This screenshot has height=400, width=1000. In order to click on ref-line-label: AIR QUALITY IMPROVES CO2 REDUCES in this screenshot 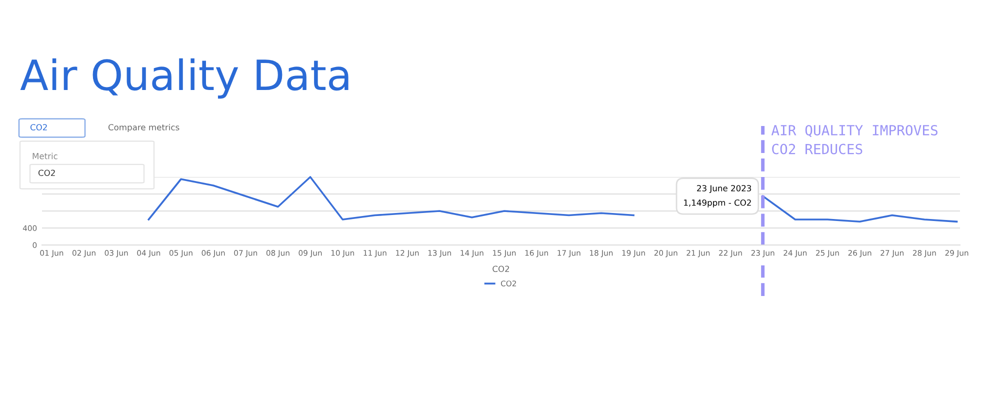, I will do `click(854, 139)`.